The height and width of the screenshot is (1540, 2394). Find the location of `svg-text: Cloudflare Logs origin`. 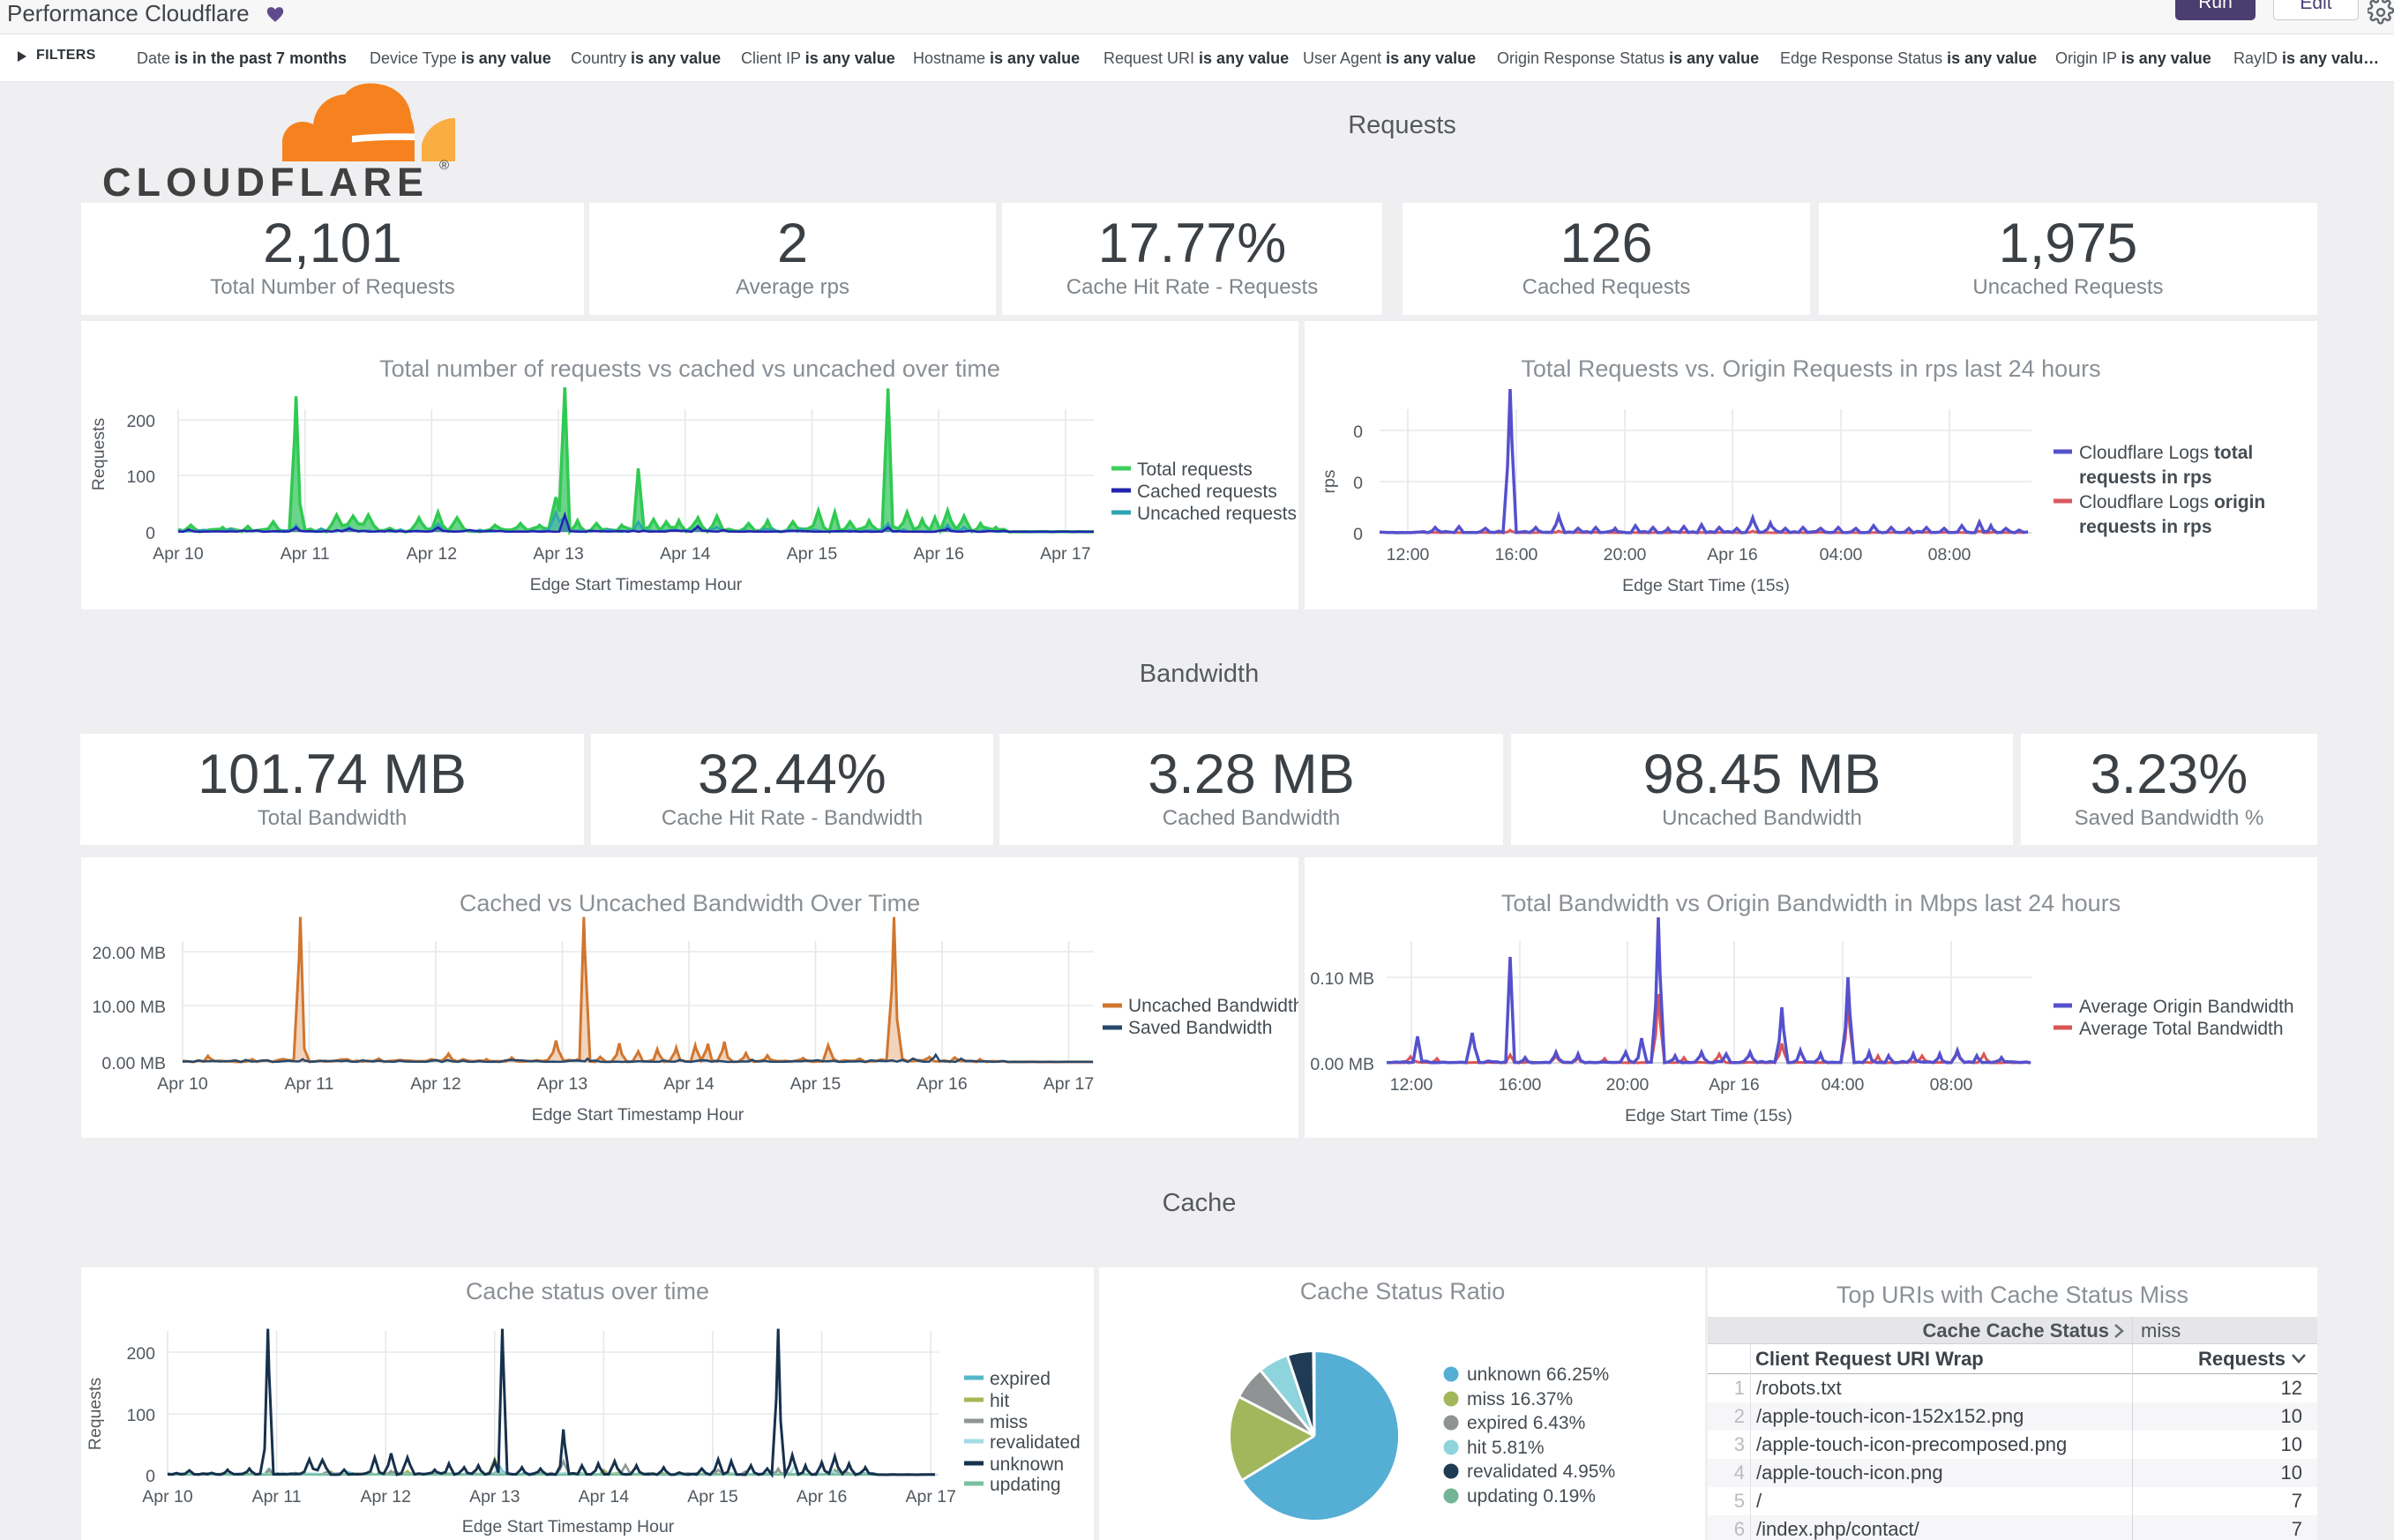

svg-text: Cloudflare Logs origin is located at coordinates (2172, 502).